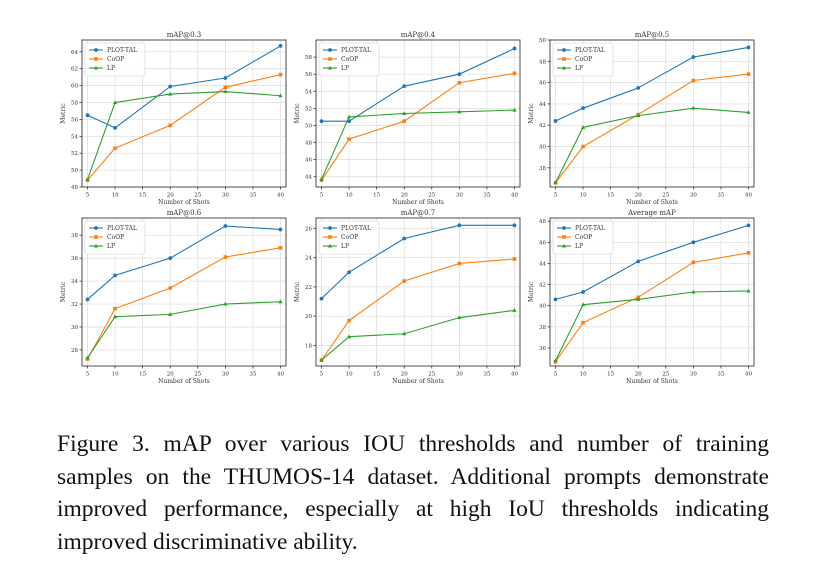 Image resolution: width=821 pixels, height=588 pixels. I want to click on y-tick-label: 32, so click(74, 305).